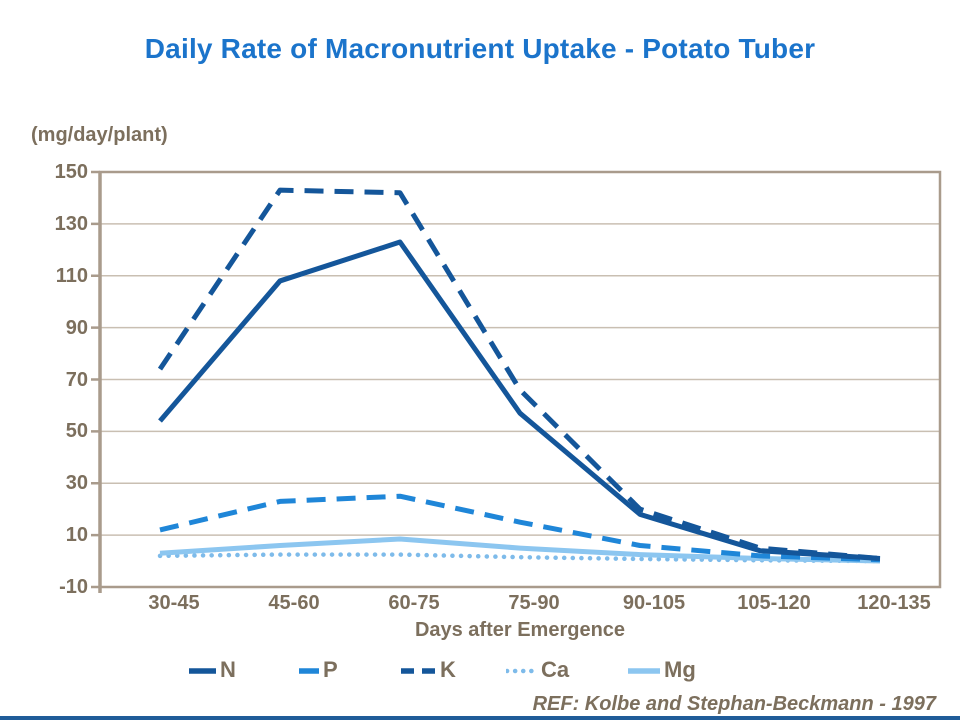 The image size is (960, 720). What do you see at coordinates (309, 671) in the screenshot?
I see `legend-swatch-P` at bounding box center [309, 671].